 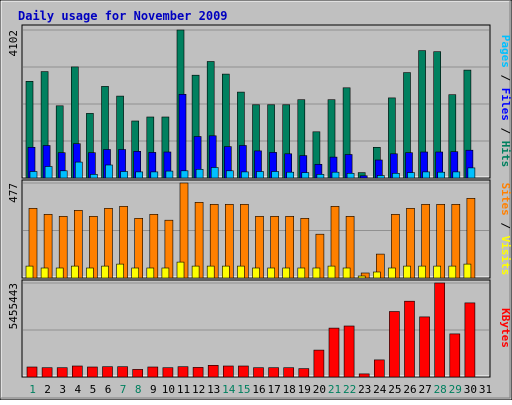 I want to click on day-label: 11, so click(x=183, y=389).